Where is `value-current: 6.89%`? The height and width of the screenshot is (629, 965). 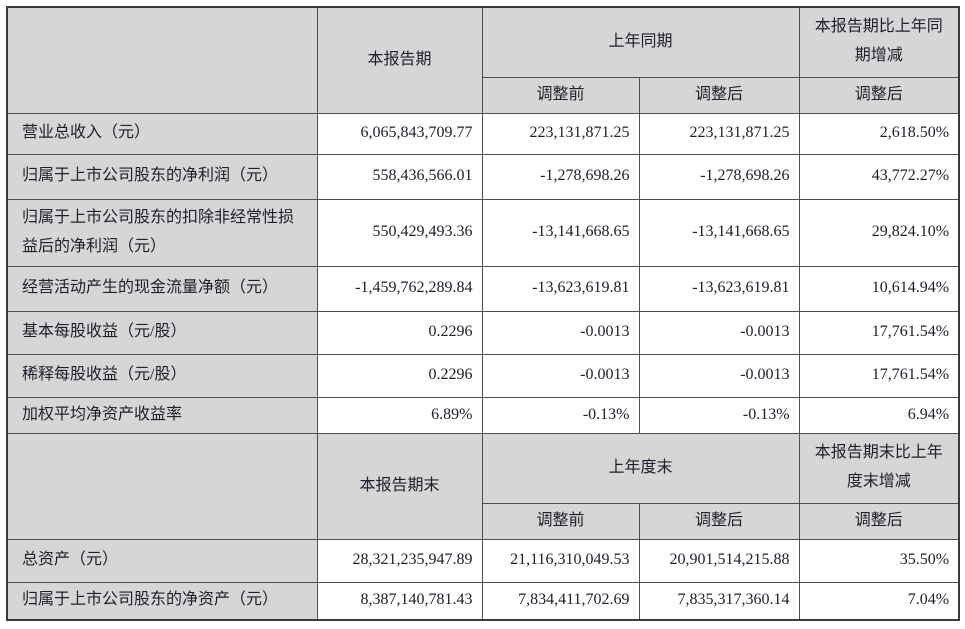
value-current: 6.89% is located at coordinates (399, 415).